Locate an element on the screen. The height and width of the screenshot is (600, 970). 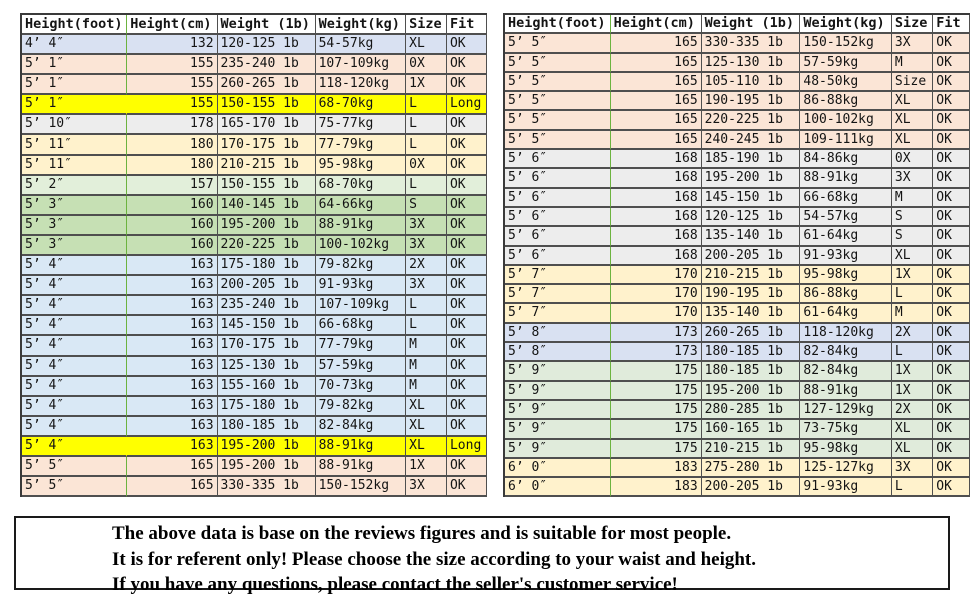
table-row: 5’ 1″ 155 260-265 1b 118-120kg 1X OK is located at coordinates (254, 85).